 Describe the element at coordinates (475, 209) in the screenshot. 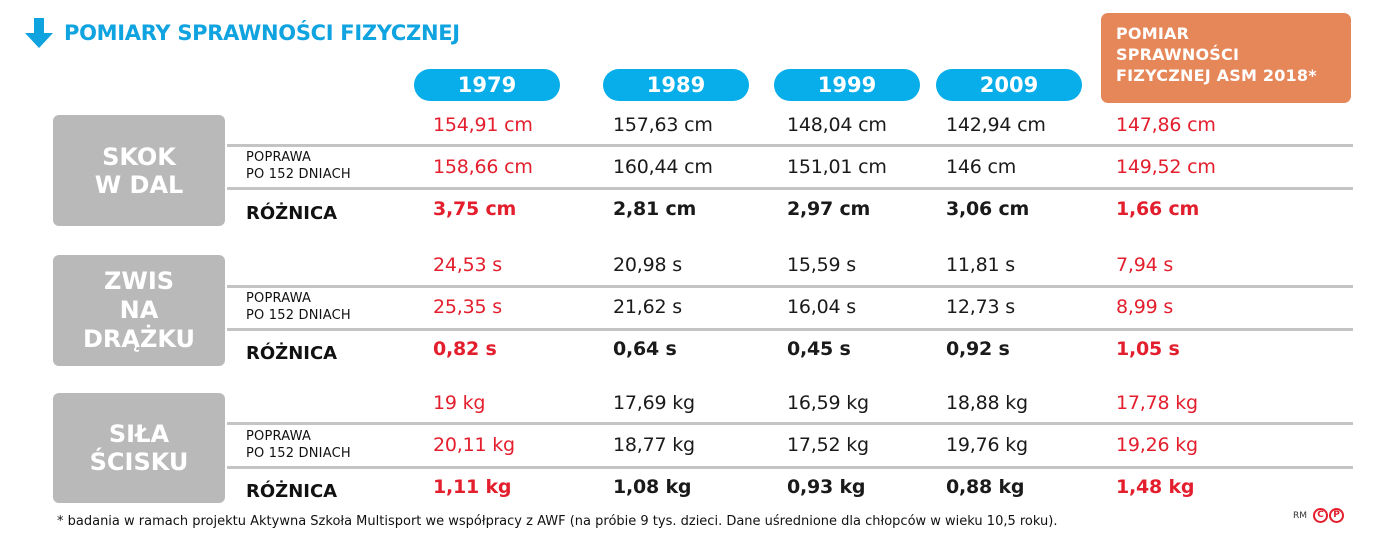

I see `cell-long-jump-diff-1979: 3,75 cm` at that location.